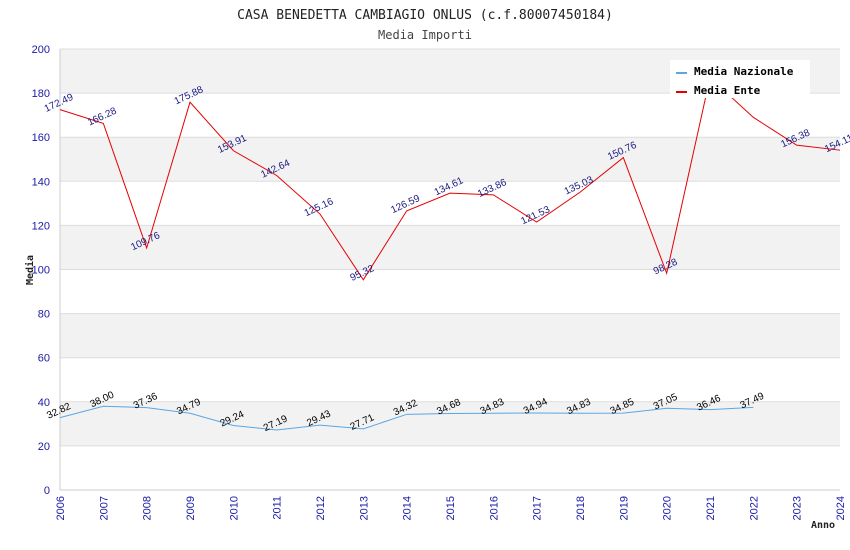 This screenshot has width=850, height=550. What do you see at coordinates (711, 508) in the screenshot?
I see `x-tick-label: 2021` at bounding box center [711, 508].